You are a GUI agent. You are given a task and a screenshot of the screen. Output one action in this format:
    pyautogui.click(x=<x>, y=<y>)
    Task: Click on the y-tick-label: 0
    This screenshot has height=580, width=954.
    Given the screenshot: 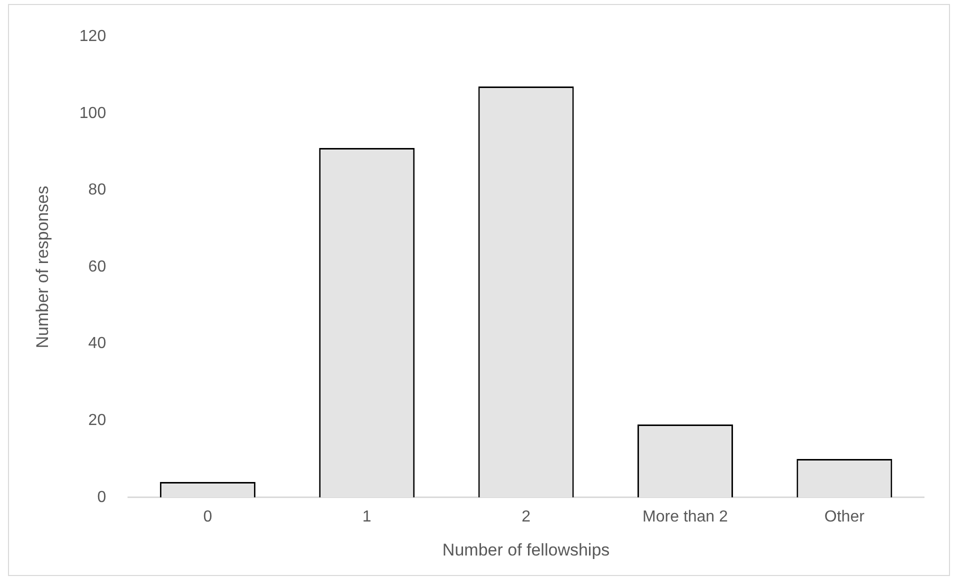 What is the action you would take?
    pyautogui.click(x=101, y=497)
    